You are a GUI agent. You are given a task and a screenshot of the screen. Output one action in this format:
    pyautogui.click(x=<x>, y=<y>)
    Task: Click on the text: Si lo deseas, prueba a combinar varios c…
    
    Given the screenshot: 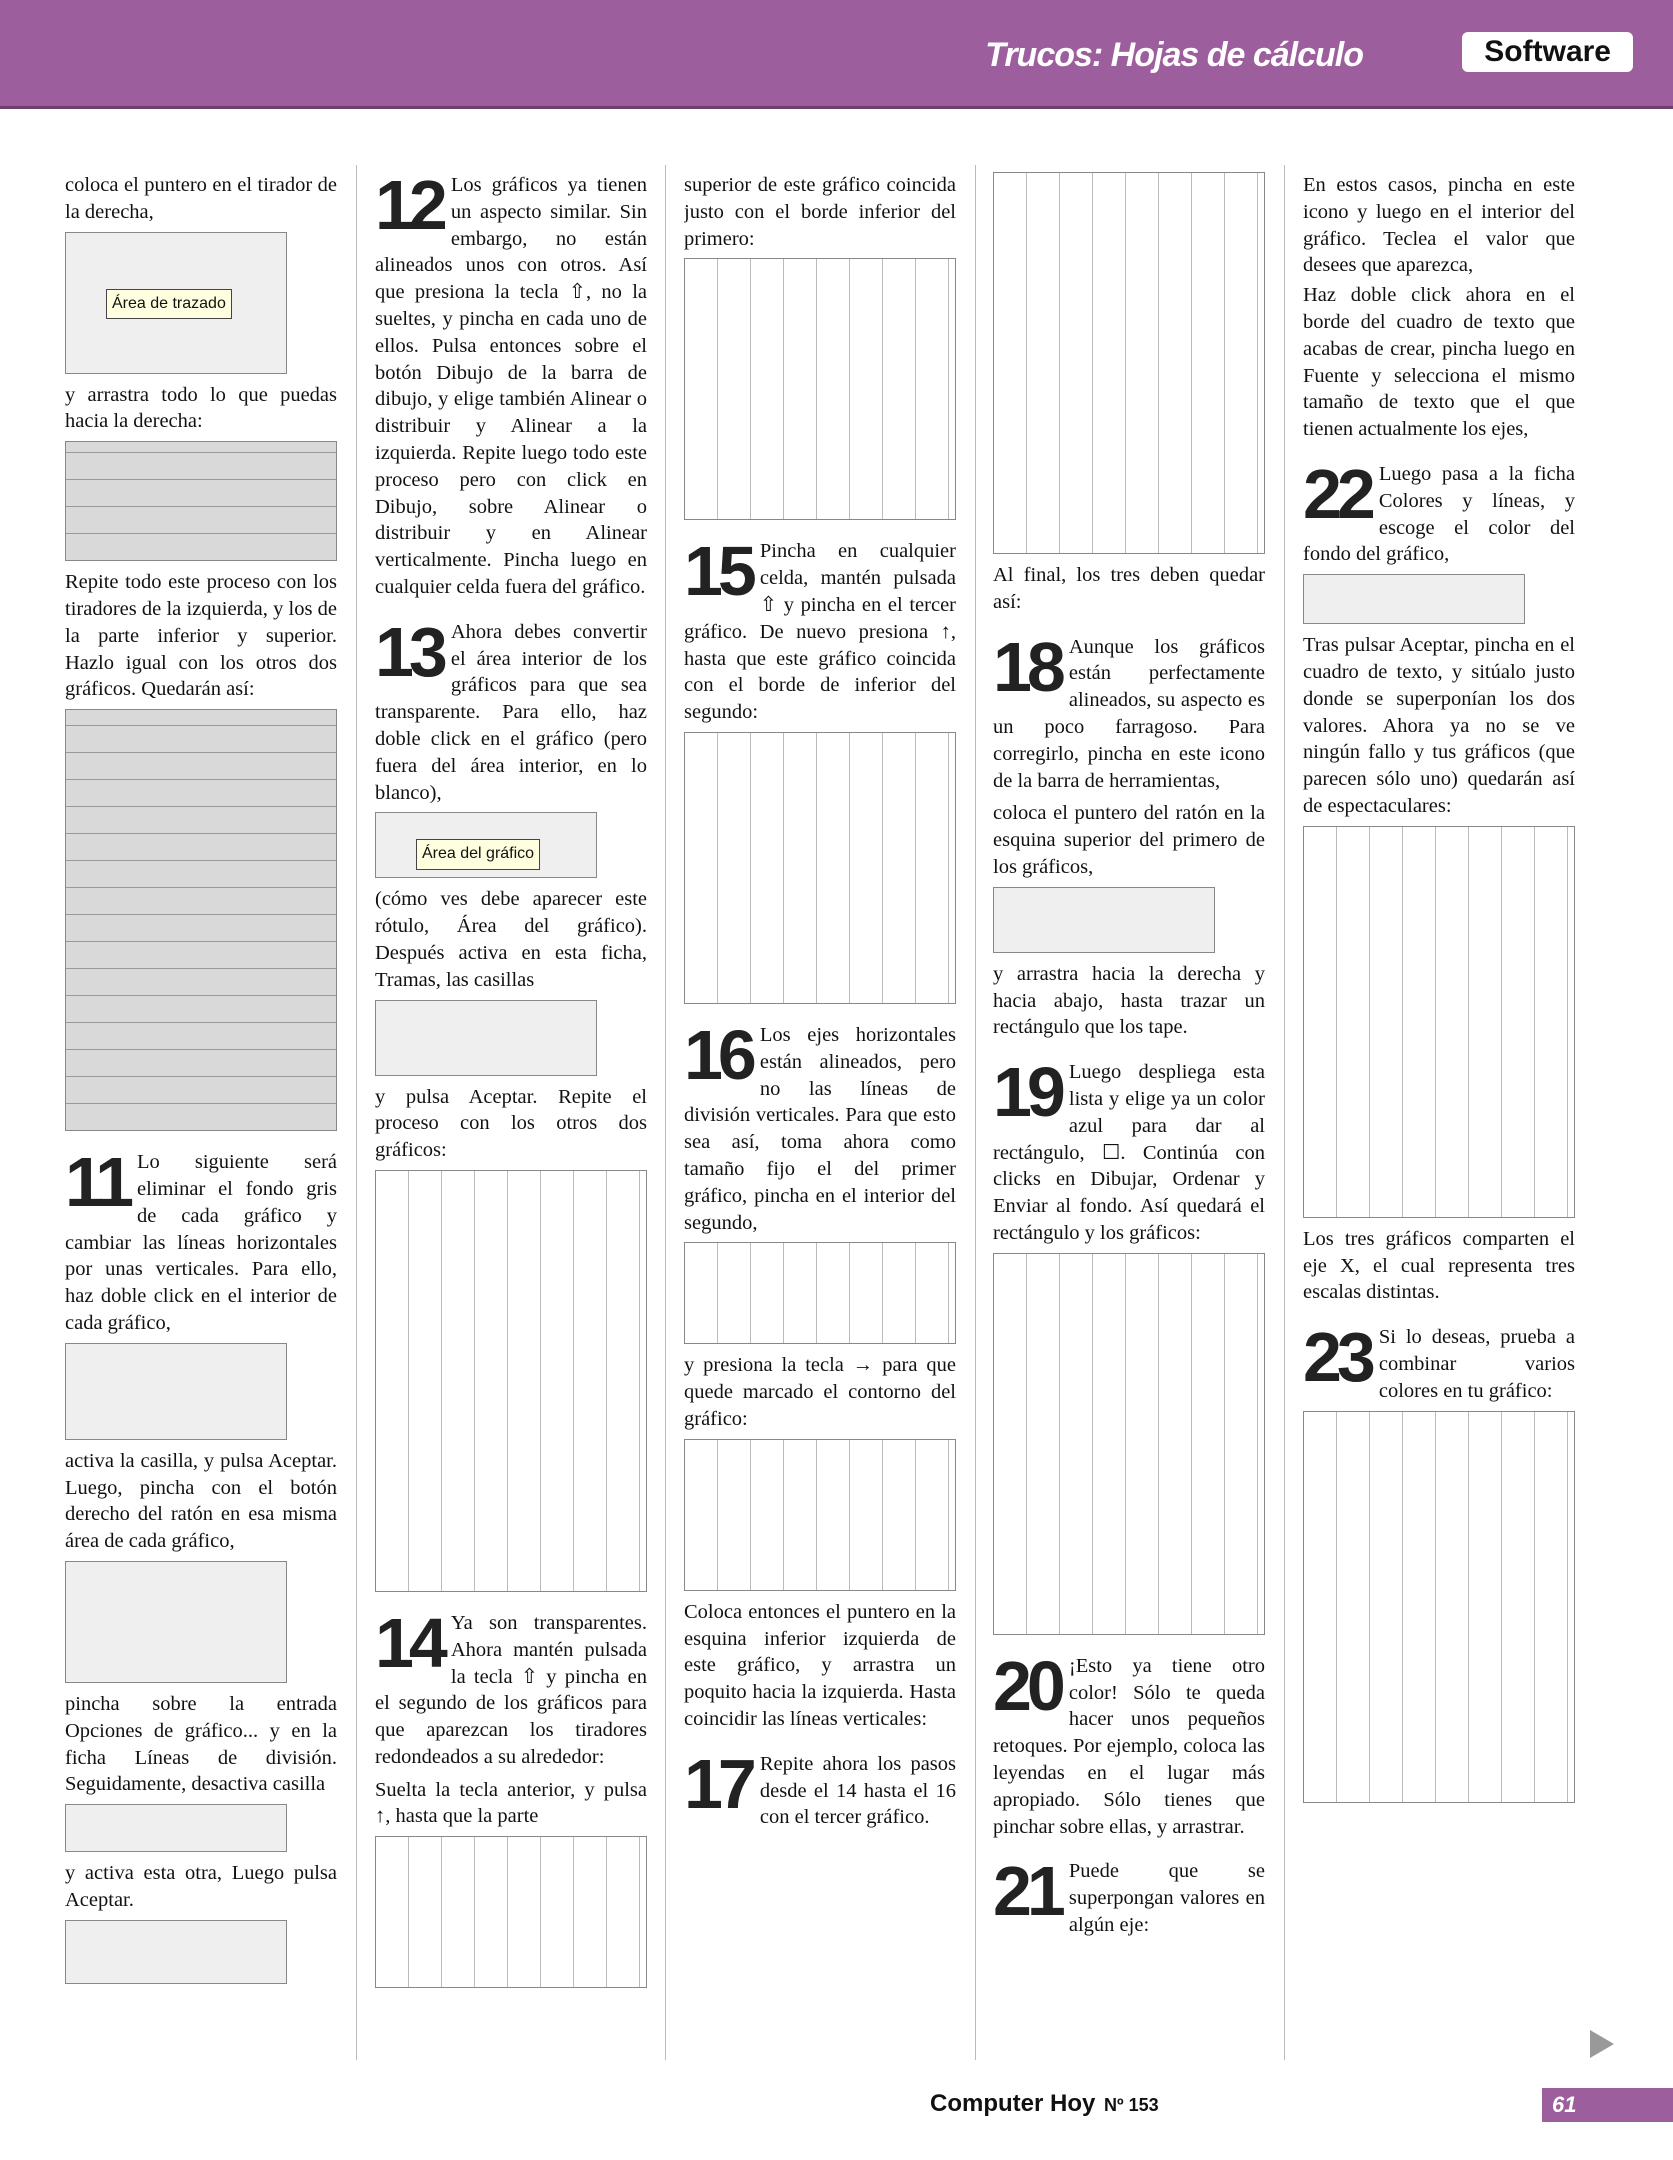 What is the action you would take?
    pyautogui.click(x=1476, y=1364)
    